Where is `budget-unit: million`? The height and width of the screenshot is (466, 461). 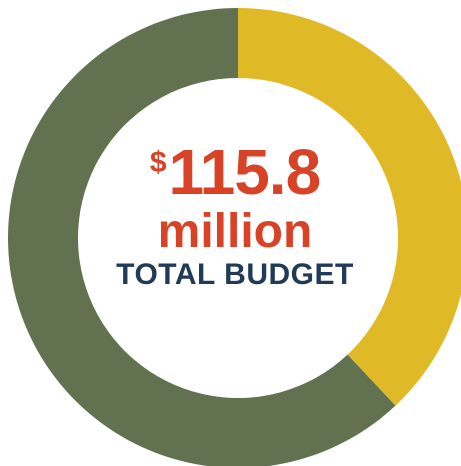 budget-unit: million is located at coordinates (235, 231).